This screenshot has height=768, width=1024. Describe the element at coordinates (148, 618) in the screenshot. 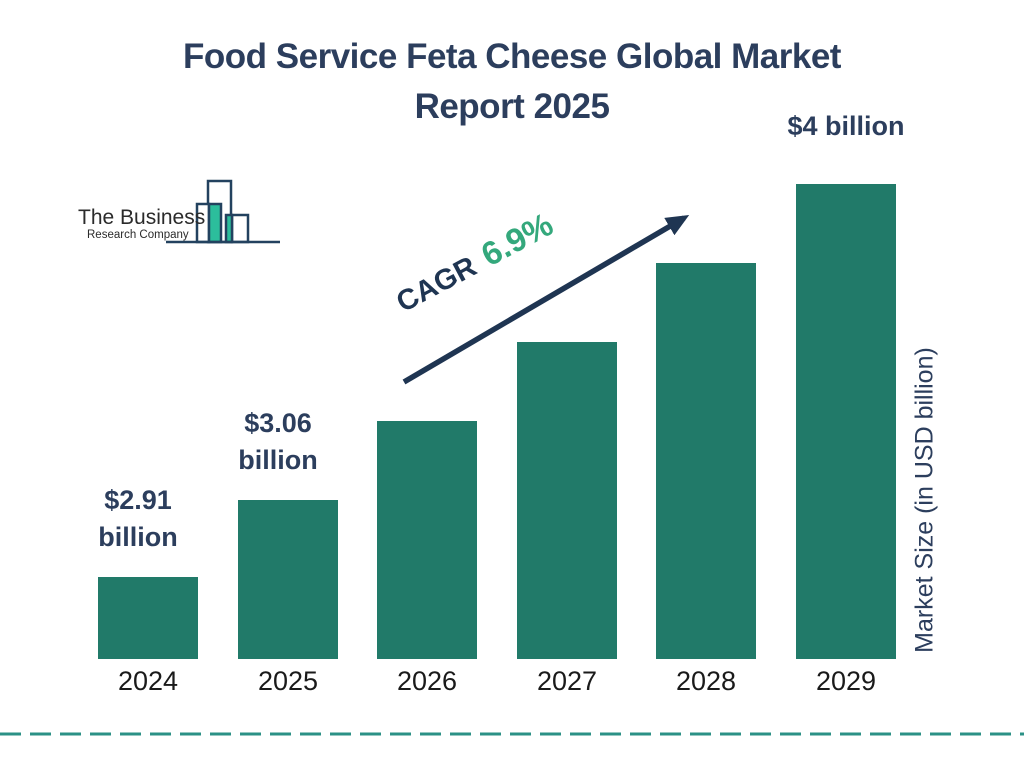

I see `bar-2024` at that location.